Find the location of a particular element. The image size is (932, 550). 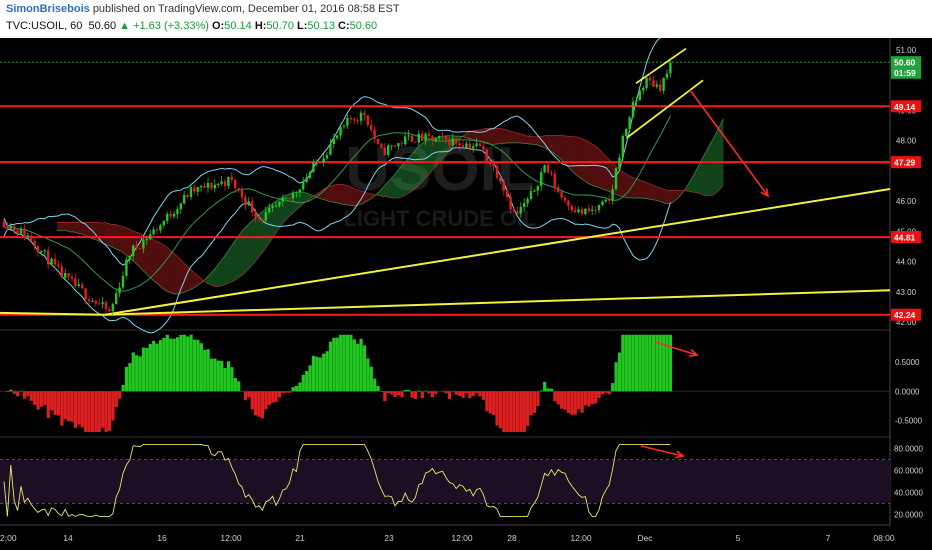

rsi-tick-label: 80.0000 is located at coordinates (908, 449).